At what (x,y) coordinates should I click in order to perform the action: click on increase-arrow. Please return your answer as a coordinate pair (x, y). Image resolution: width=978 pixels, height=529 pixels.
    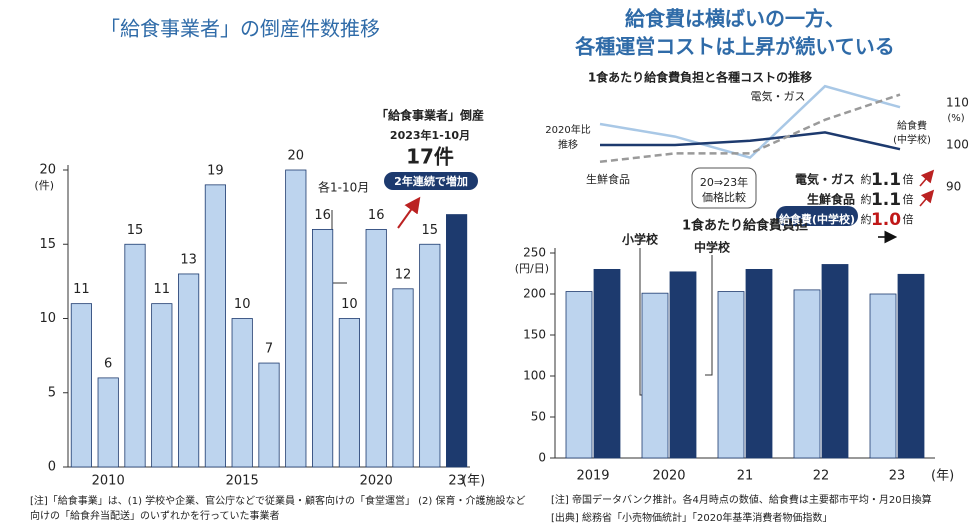
    Looking at the image, I should click on (409, 212).